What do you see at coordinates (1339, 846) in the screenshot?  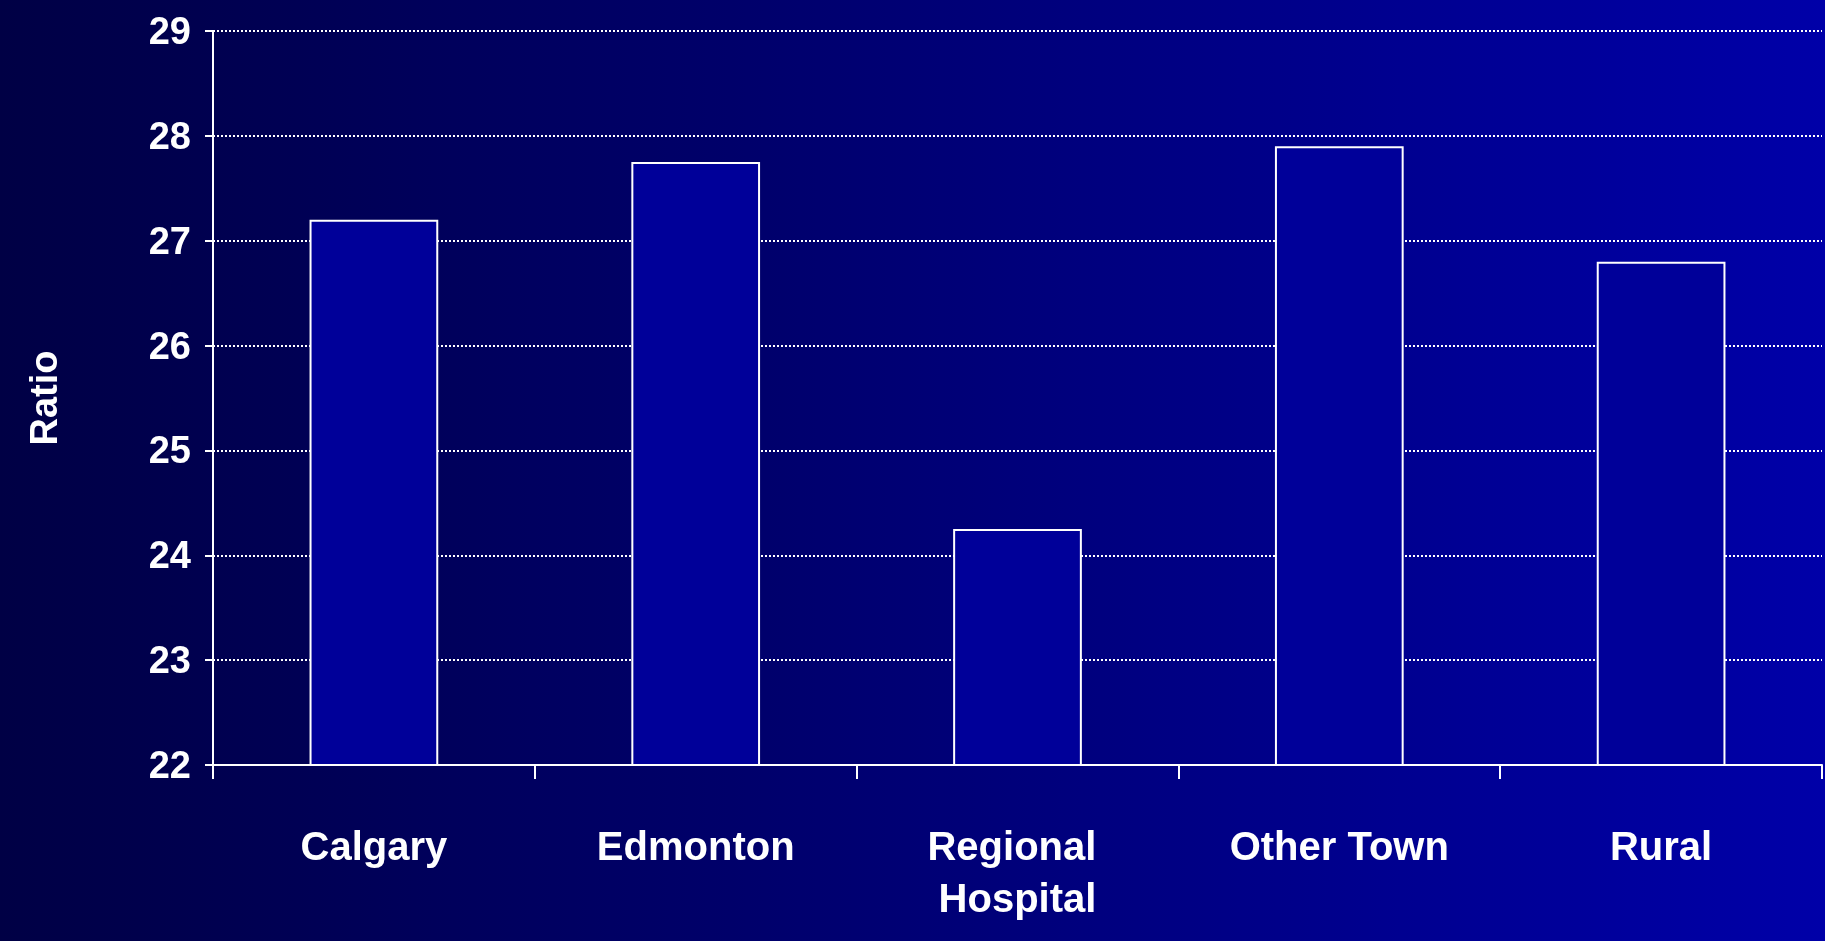 I see `x-tick-label: Other Town` at bounding box center [1339, 846].